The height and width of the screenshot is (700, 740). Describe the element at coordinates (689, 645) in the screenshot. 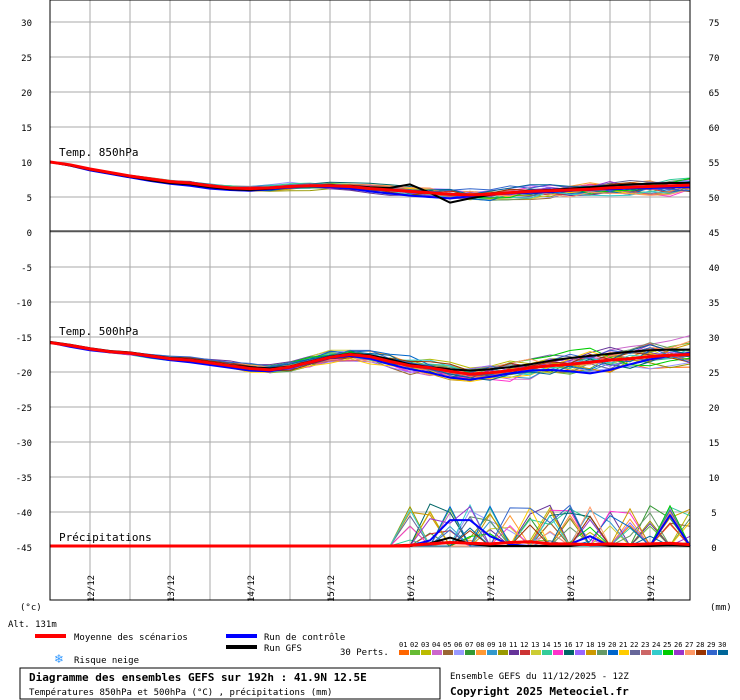

I see `pert-legend-id: 27` at that location.